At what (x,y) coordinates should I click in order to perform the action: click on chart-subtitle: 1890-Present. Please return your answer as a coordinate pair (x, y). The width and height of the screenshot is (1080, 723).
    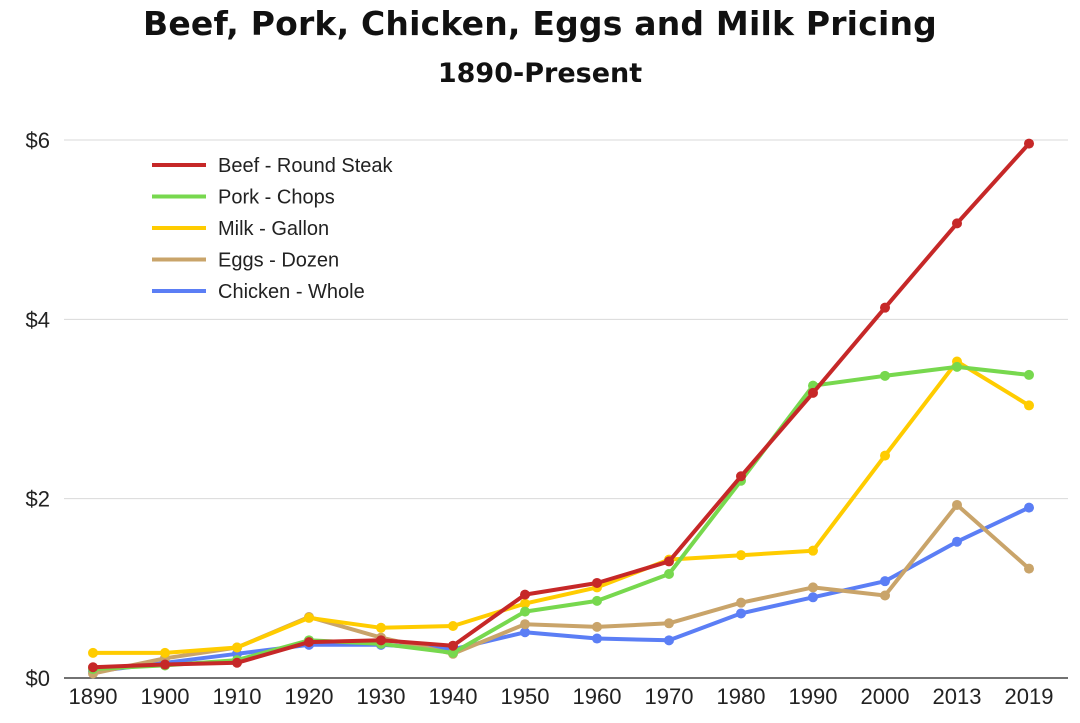
    Looking at the image, I should click on (540, 73).